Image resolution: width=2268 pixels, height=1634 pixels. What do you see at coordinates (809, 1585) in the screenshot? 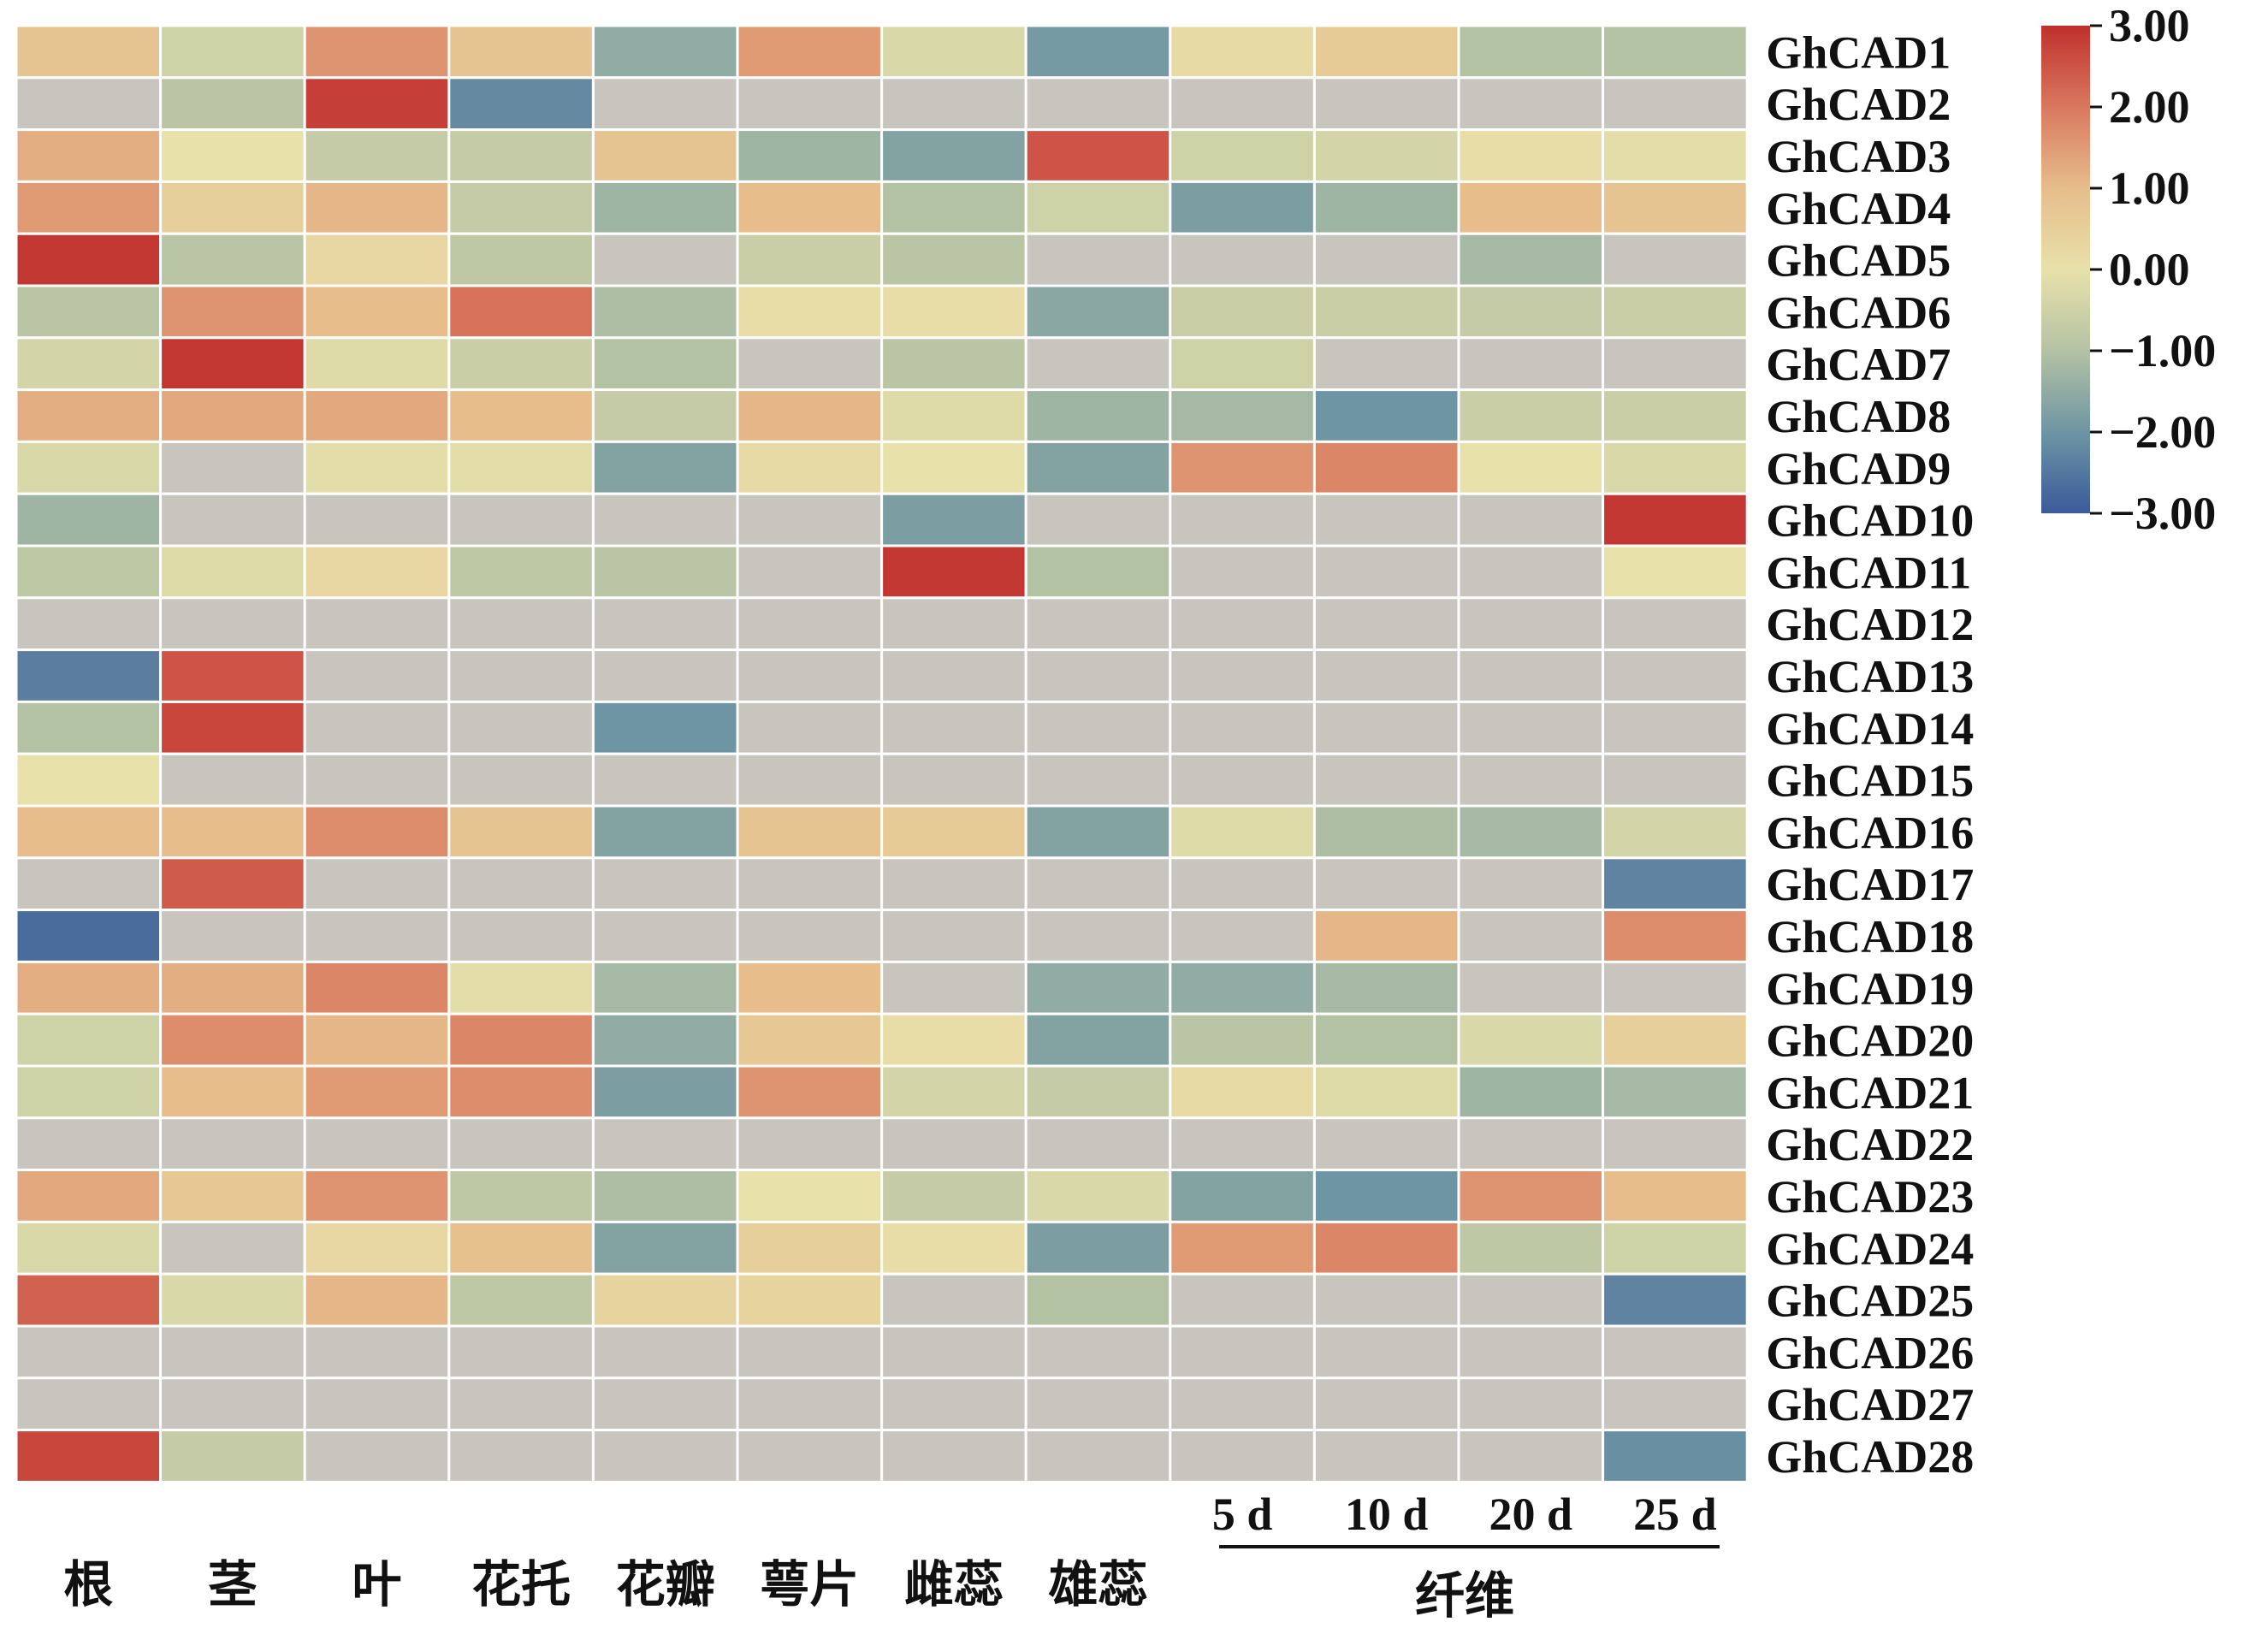
I see `column-label: 萼片` at bounding box center [809, 1585].